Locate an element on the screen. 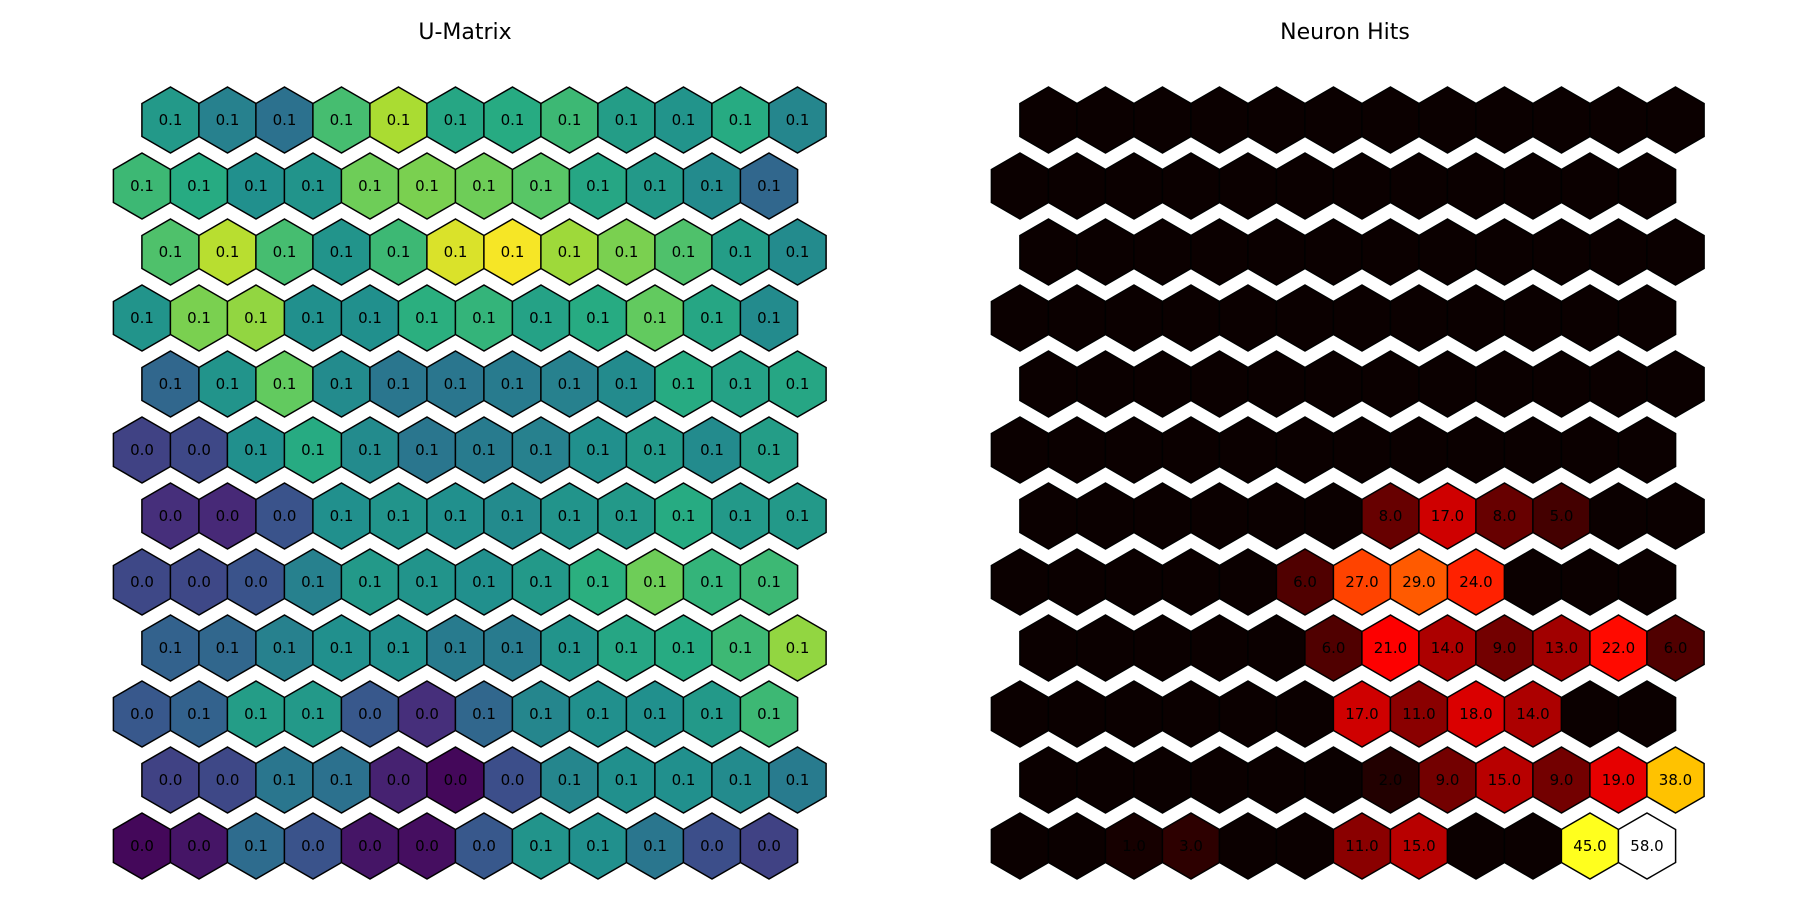 Image resolution: width=1800 pixels, height=900 pixels. umatrix-cell-r9-c10: 0.1 is located at coordinates (712, 714).